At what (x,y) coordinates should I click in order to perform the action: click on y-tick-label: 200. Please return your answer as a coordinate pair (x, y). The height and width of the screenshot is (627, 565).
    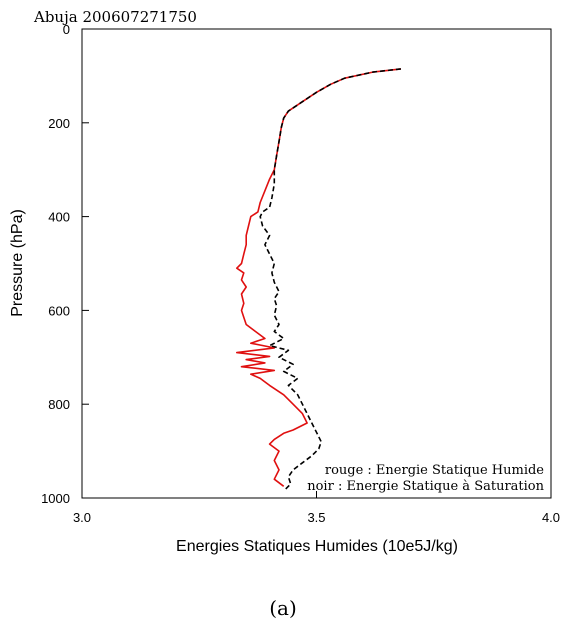
    Looking at the image, I should click on (59, 123).